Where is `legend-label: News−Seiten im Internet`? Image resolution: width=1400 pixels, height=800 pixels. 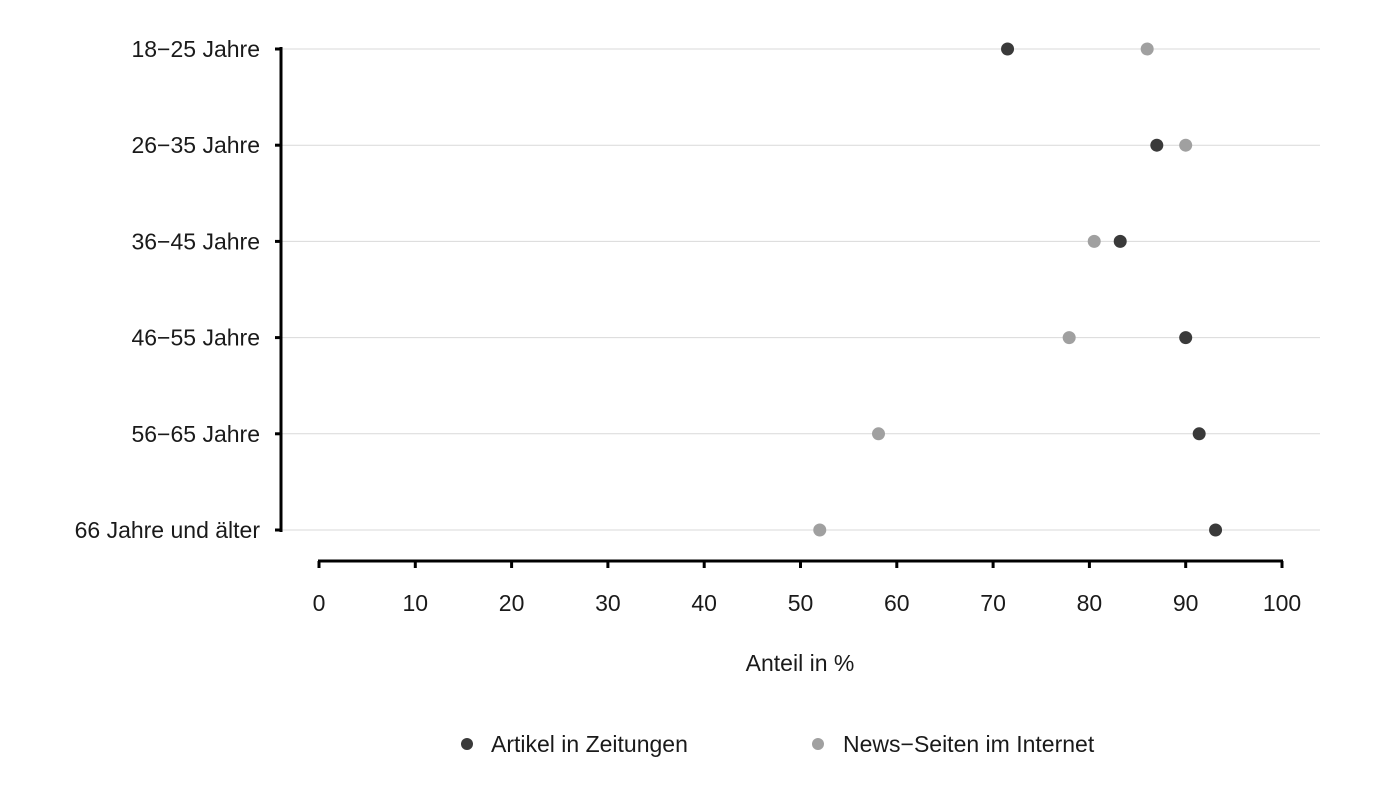
legend-label: News−Seiten im Internet is located at coordinates (969, 744).